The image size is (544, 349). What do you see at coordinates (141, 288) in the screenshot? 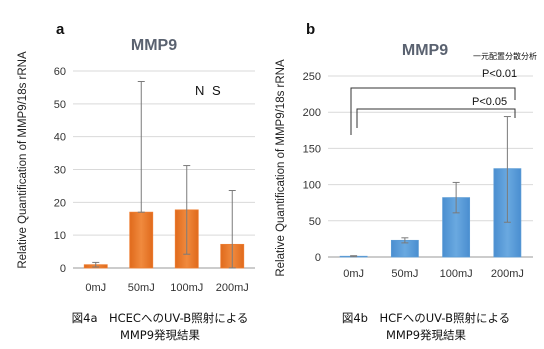
I see `panel-a-x-tick-label: 50mJ` at bounding box center [141, 288].